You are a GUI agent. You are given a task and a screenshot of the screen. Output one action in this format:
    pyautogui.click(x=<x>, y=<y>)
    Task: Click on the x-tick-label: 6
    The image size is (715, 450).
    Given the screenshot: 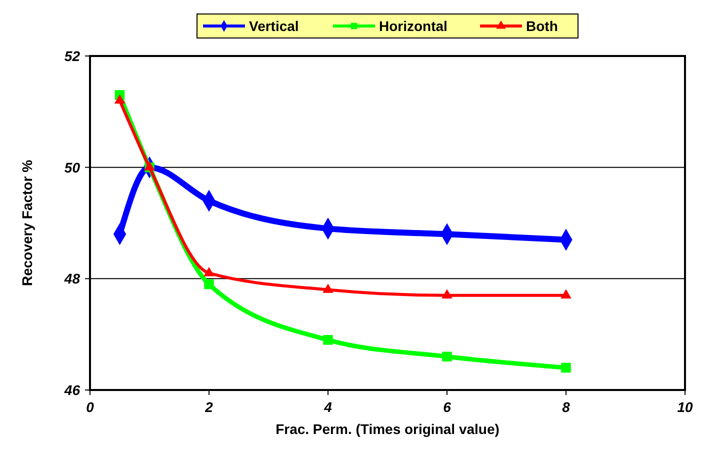 What is the action you would take?
    pyautogui.click(x=447, y=407)
    